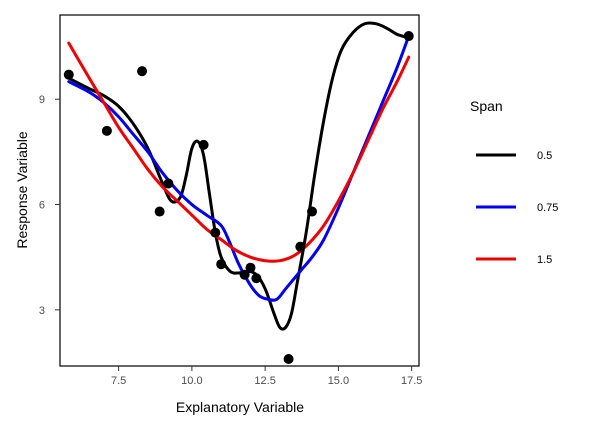  I want to click on y-tick-label: 9, so click(42, 100).